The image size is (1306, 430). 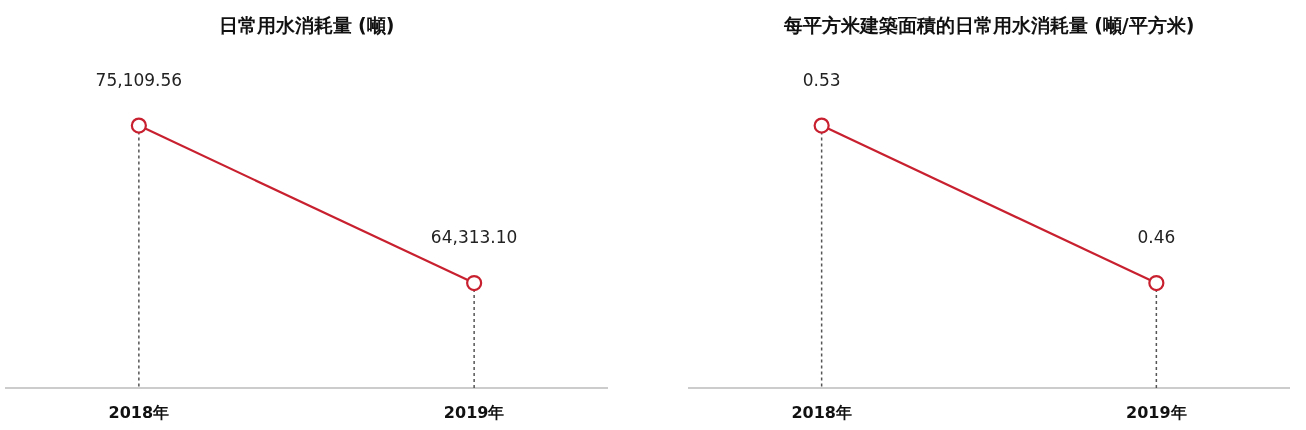 What do you see at coordinates (306, 25) in the screenshot?
I see `chart-title: 日常用水消耗量 (噸)` at bounding box center [306, 25].